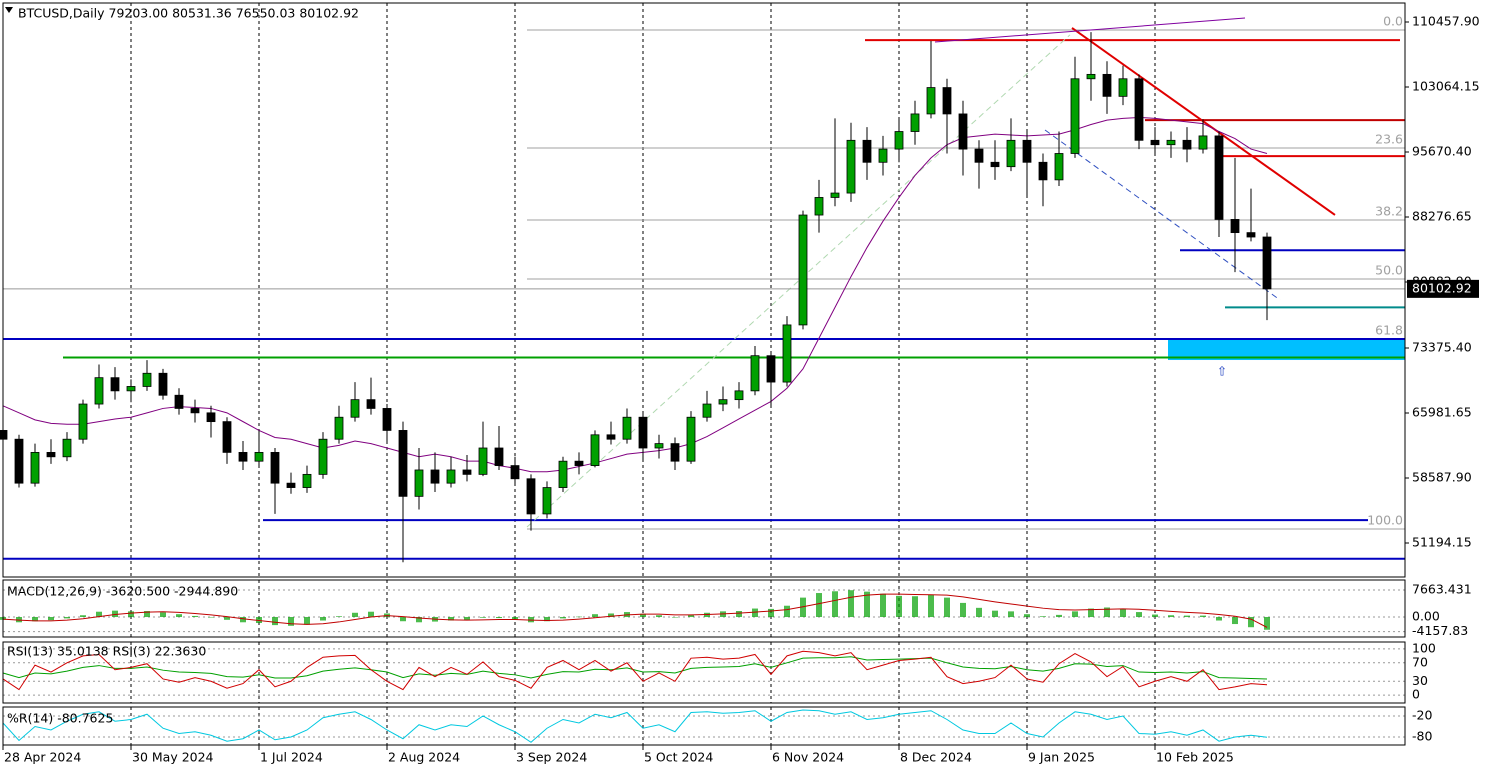 The height and width of the screenshot is (771, 1487). I want to click on indicator-line, so click(635, 670).